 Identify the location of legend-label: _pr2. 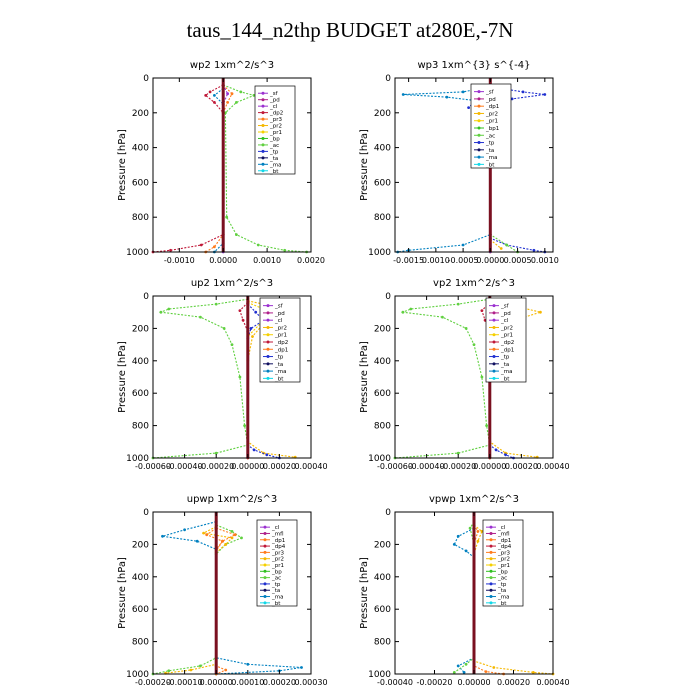
(277, 560).